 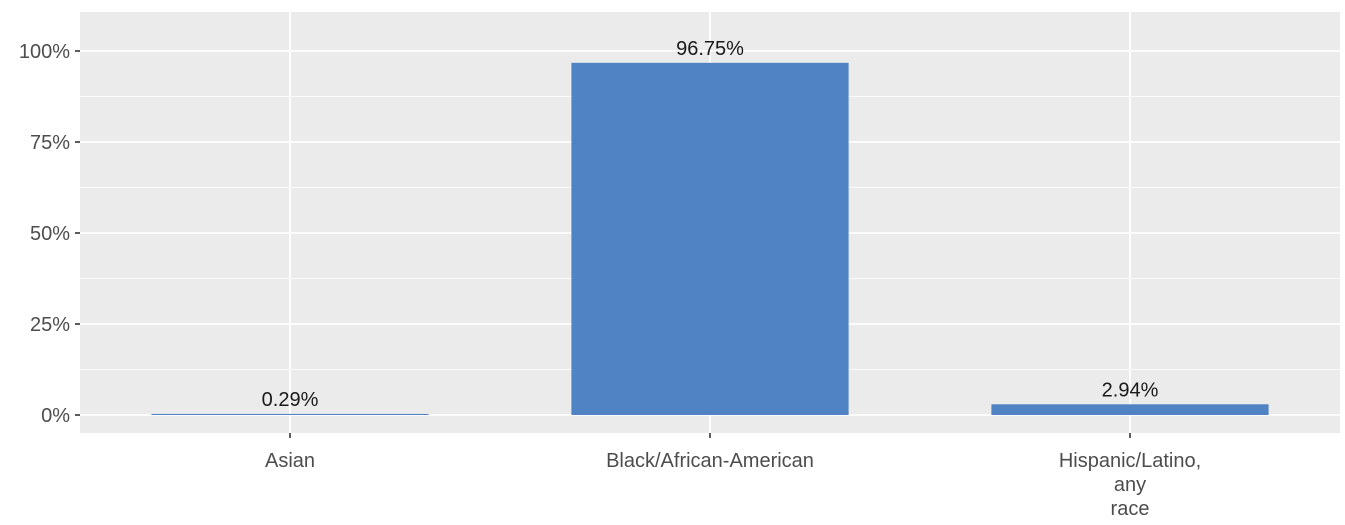 What do you see at coordinates (710, 461) in the screenshot?
I see `x-tick-label: Black/African-American` at bounding box center [710, 461].